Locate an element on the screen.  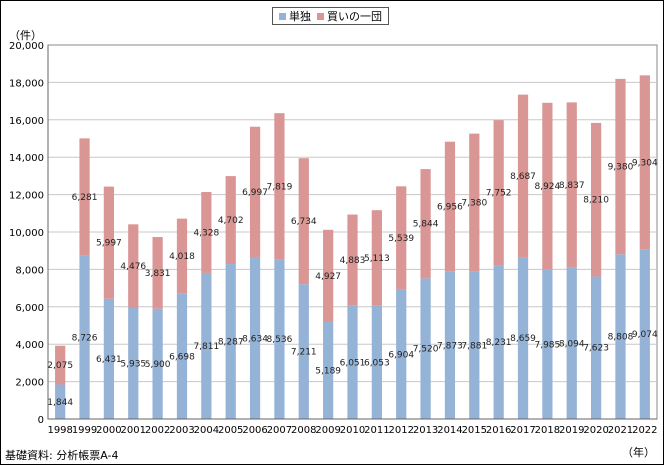
x-tick-label: 2013 is located at coordinates (425, 430).